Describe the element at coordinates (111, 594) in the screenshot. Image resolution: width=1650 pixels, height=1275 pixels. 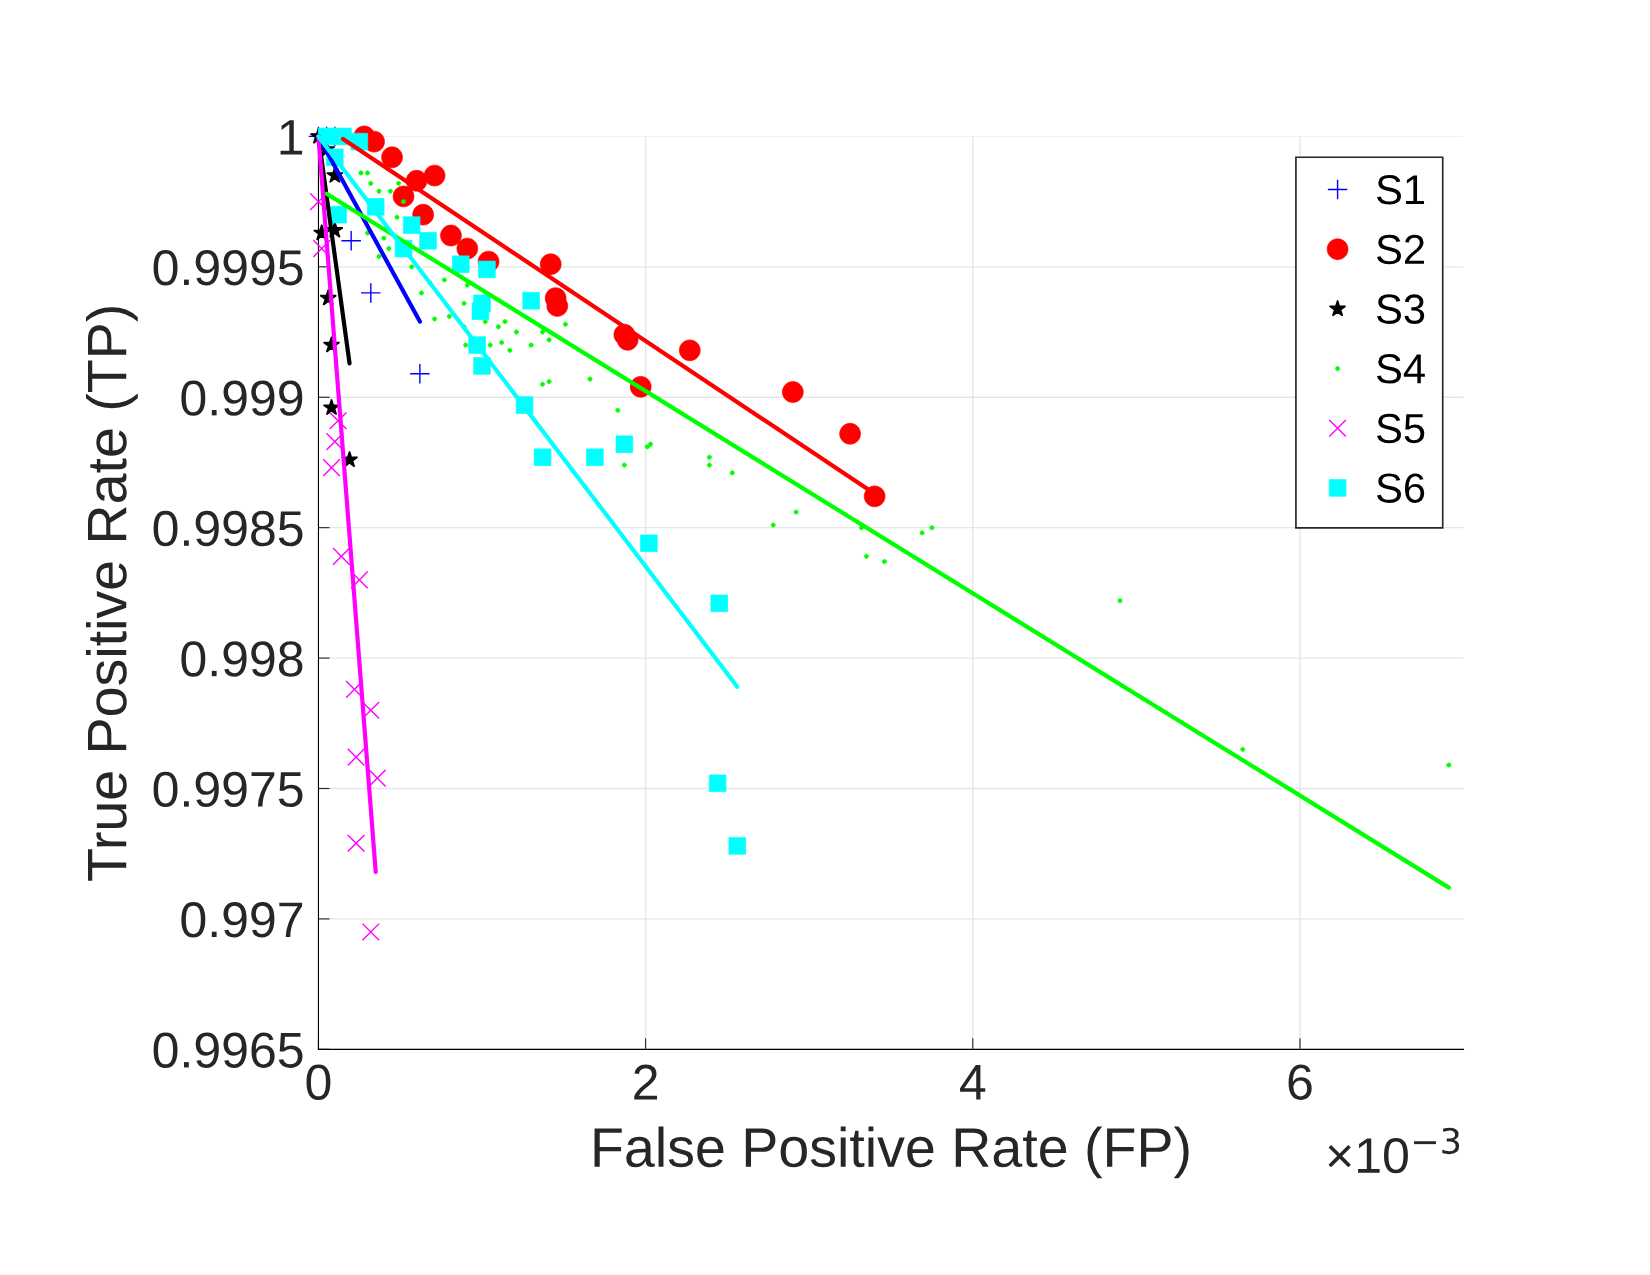
I see `y-axis-title: True Positive Rate (TP)` at that location.